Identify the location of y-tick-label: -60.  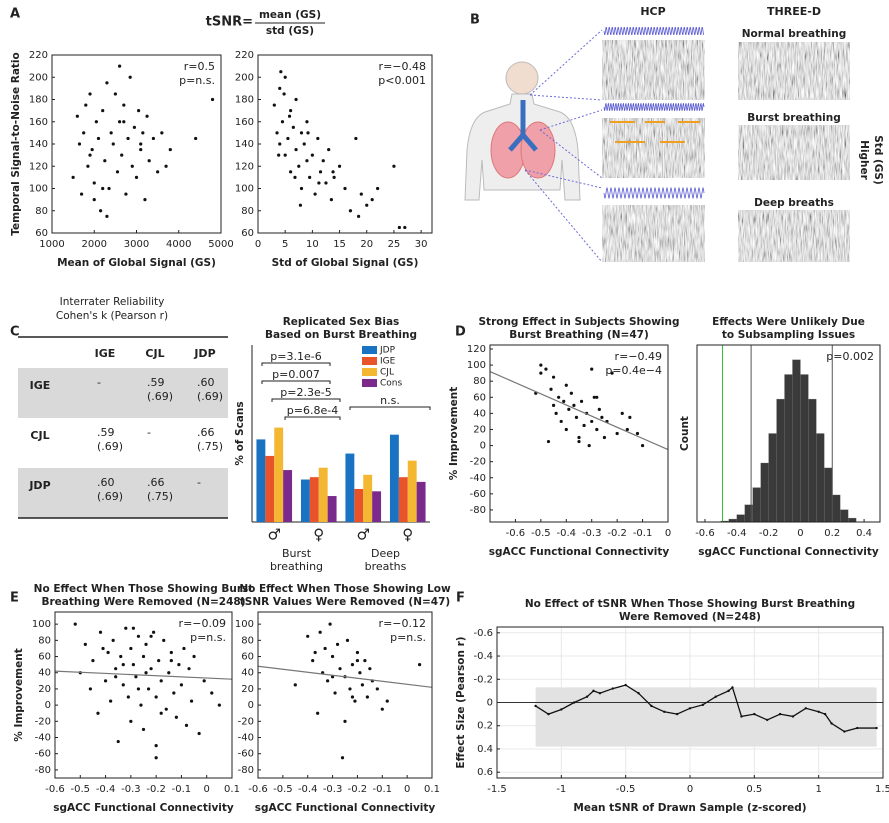
(478, 494).